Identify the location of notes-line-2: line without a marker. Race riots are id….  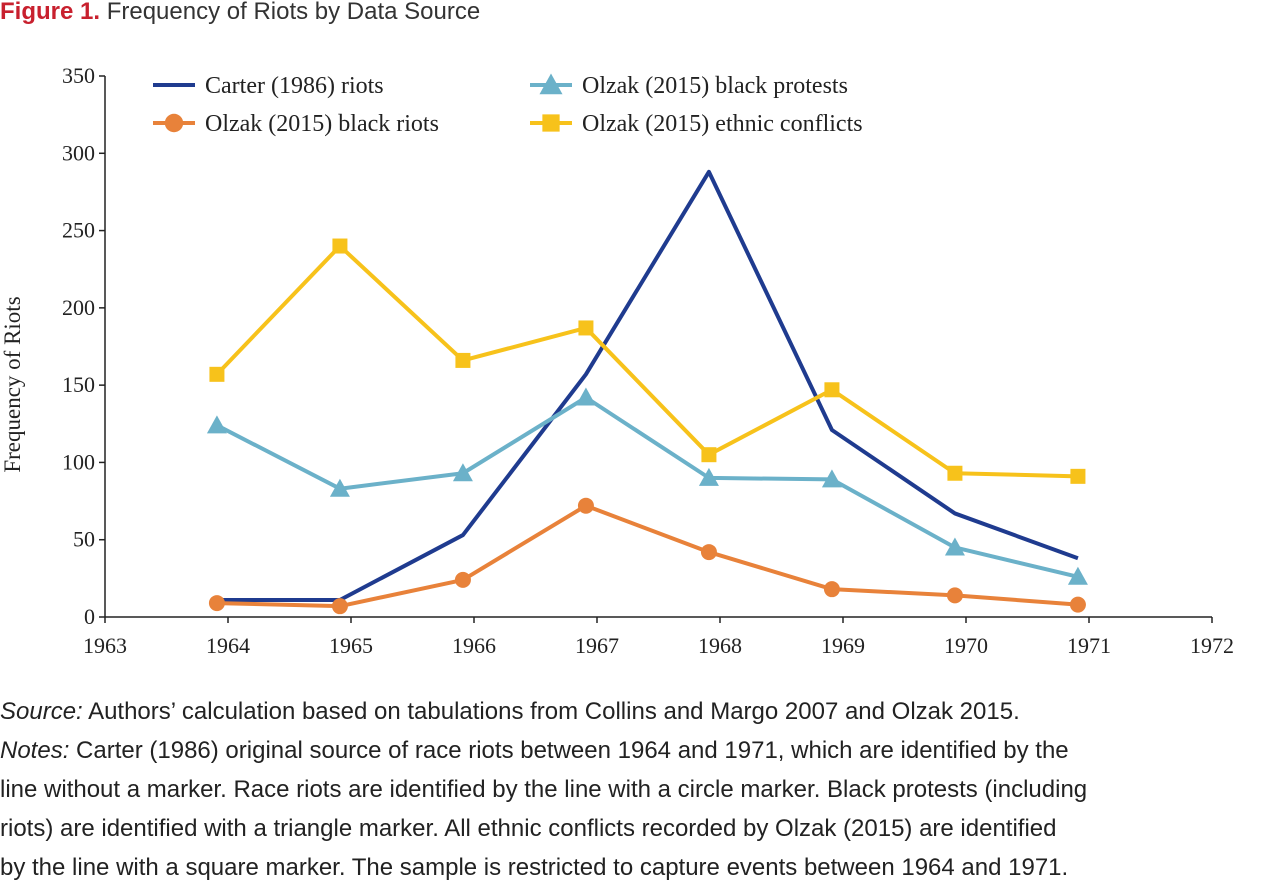
(544, 789).